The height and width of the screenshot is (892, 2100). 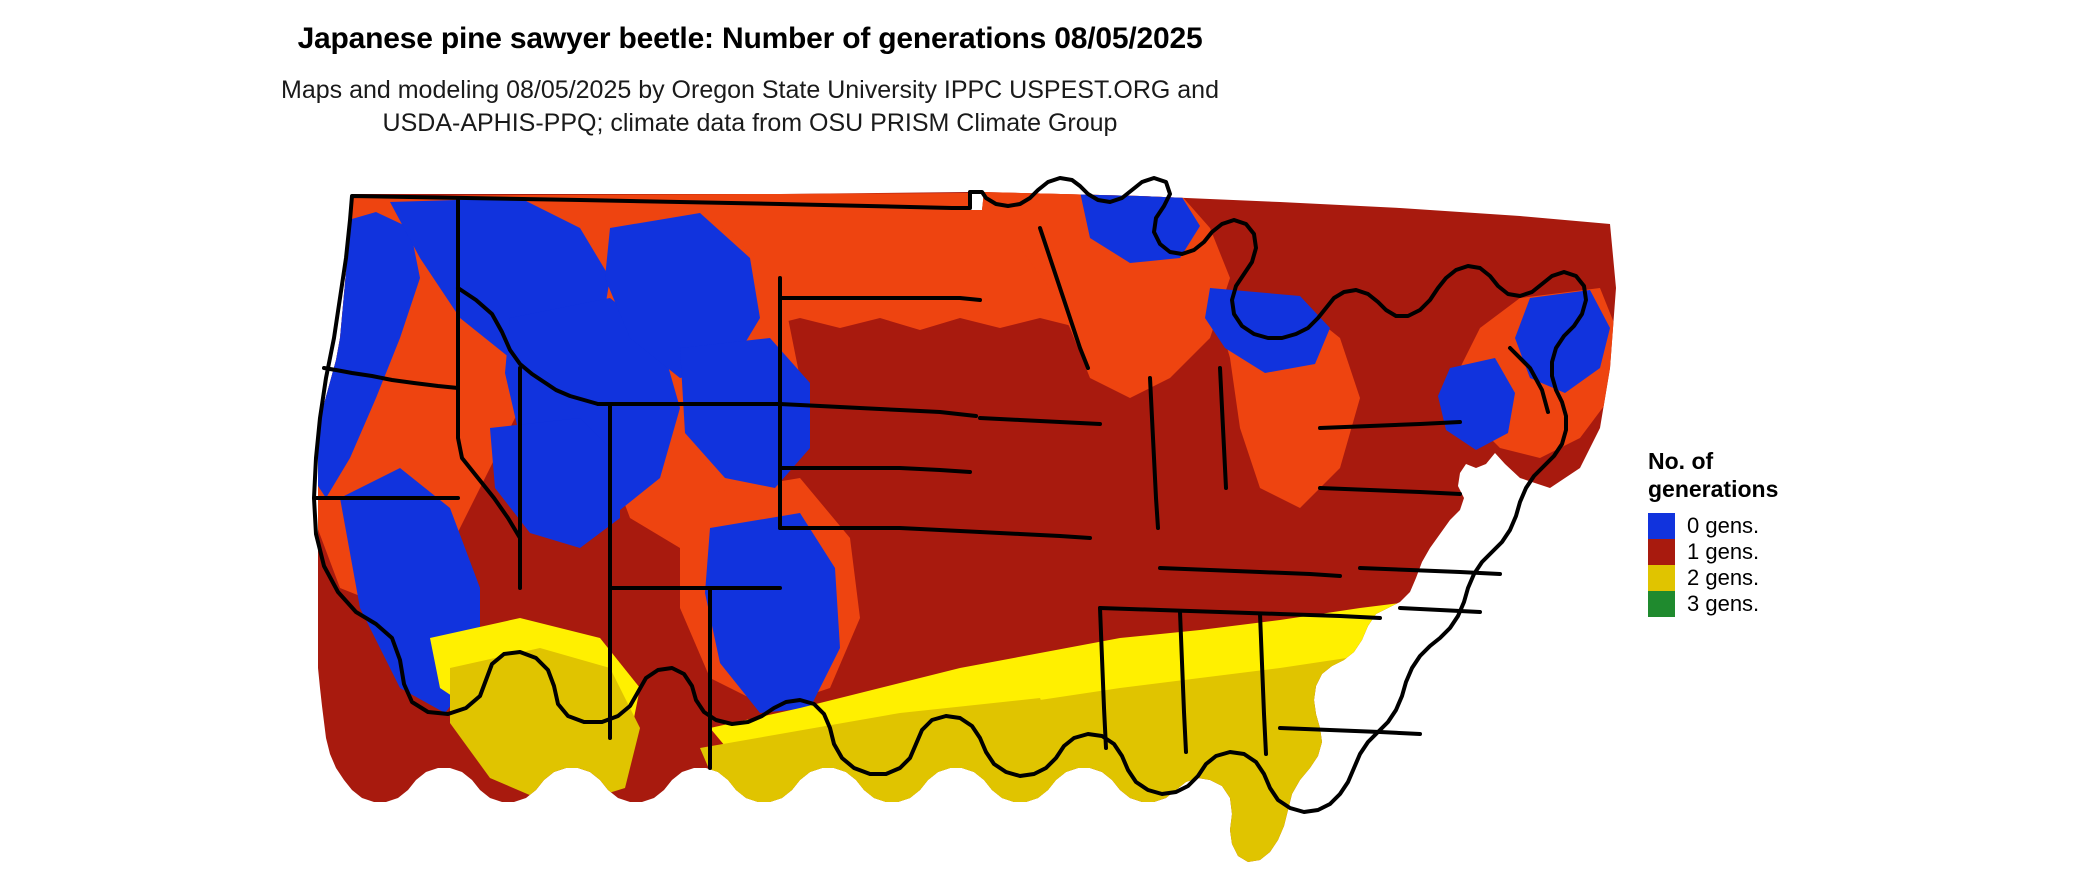 What do you see at coordinates (875, 470) in the screenshot?
I see `state-border-ne-ks` at bounding box center [875, 470].